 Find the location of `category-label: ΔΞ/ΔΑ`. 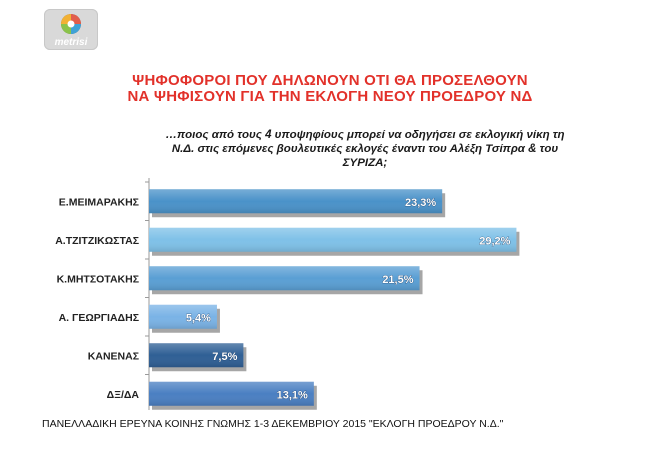

category-label: ΔΞ/ΔΑ is located at coordinates (123, 395).